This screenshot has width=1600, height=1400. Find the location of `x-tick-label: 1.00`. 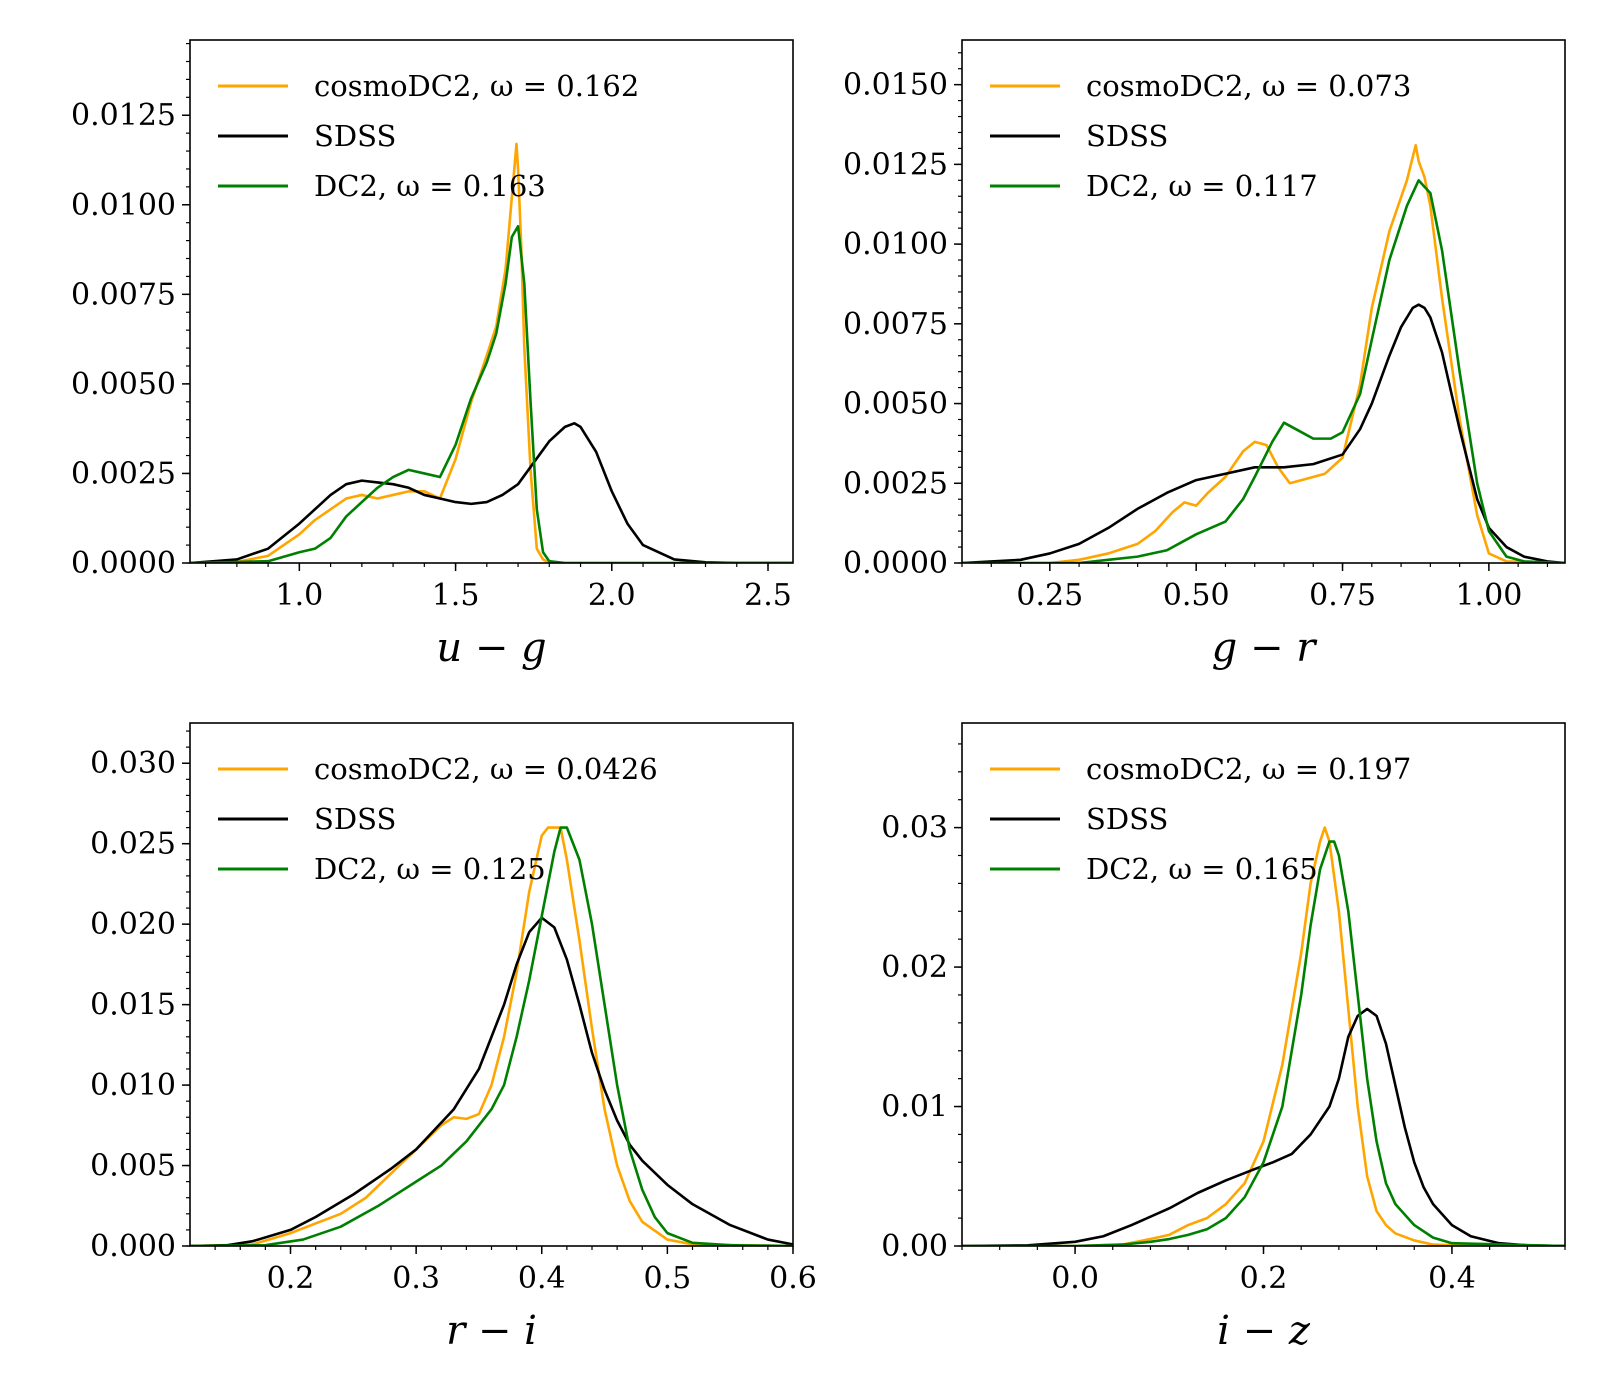

x-tick-label: 1.00 is located at coordinates (1488, 595).